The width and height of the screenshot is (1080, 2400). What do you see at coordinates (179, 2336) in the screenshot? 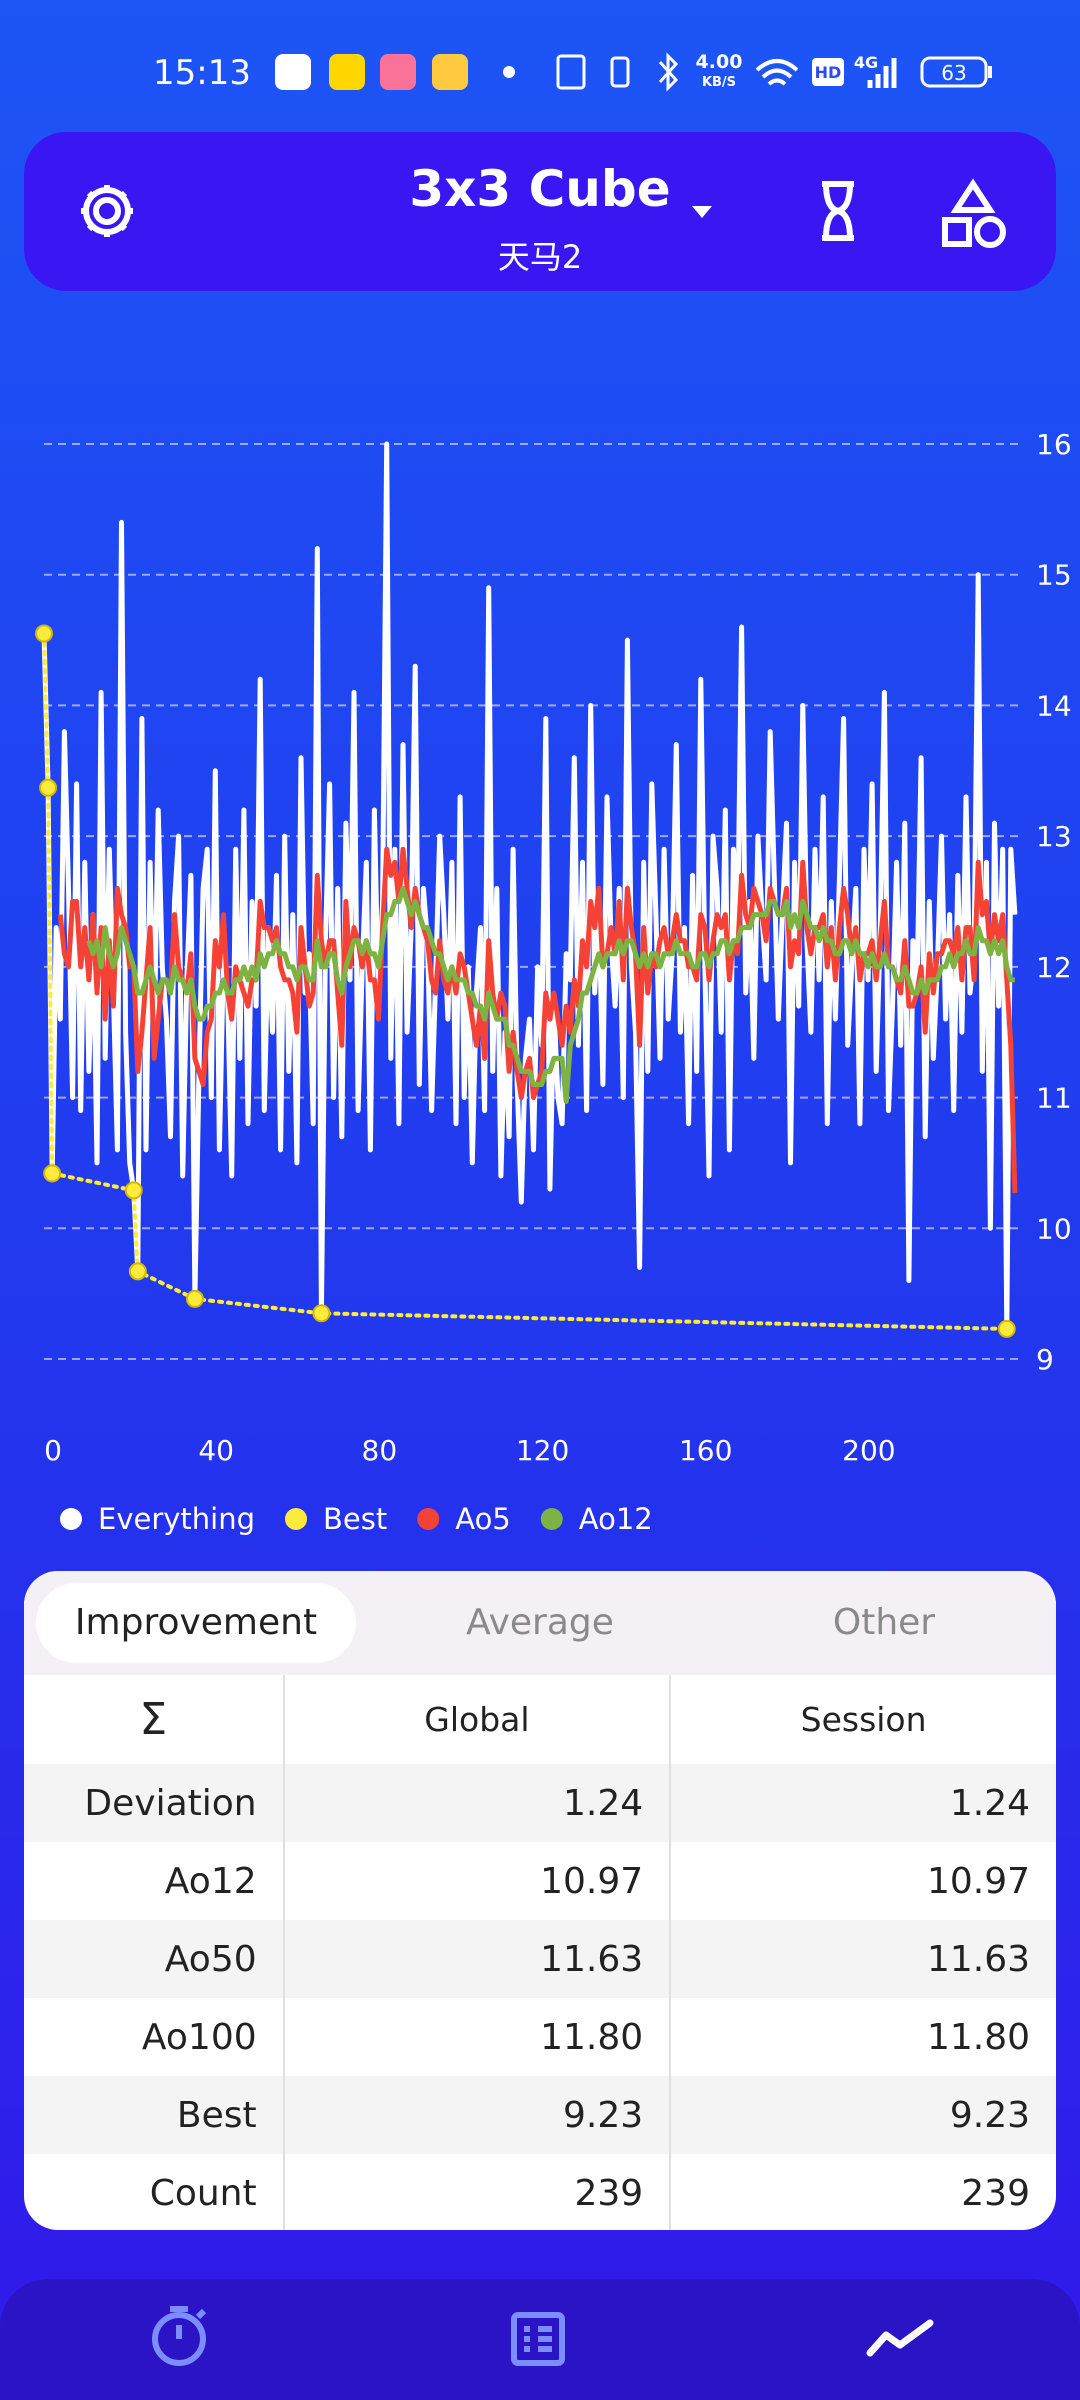
I see `timer-tab` at bounding box center [179, 2336].